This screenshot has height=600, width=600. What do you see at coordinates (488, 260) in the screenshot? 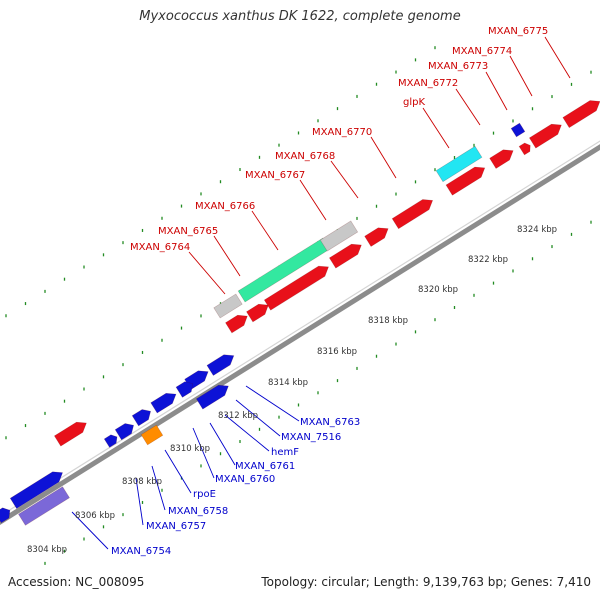
I see `scale-label: 8322 kbp` at bounding box center [488, 260].